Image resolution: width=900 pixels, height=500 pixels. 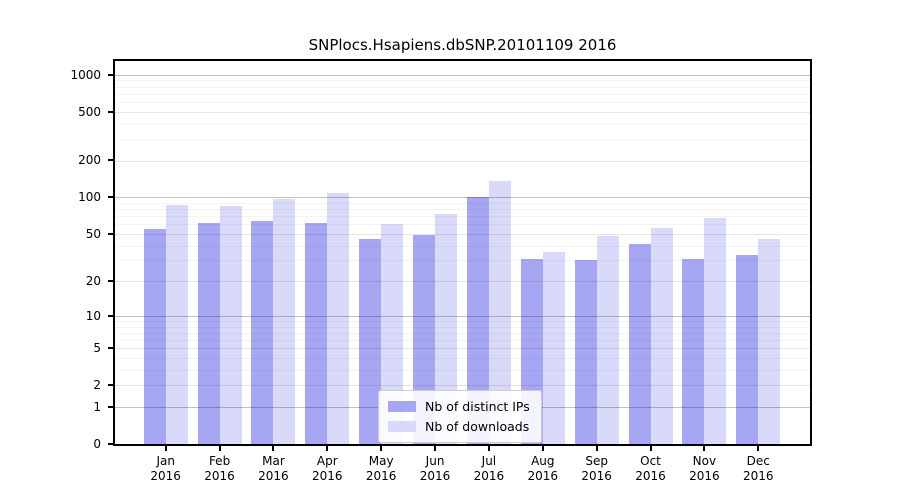 I want to click on bar-downloads-apr, so click(x=338, y=318).